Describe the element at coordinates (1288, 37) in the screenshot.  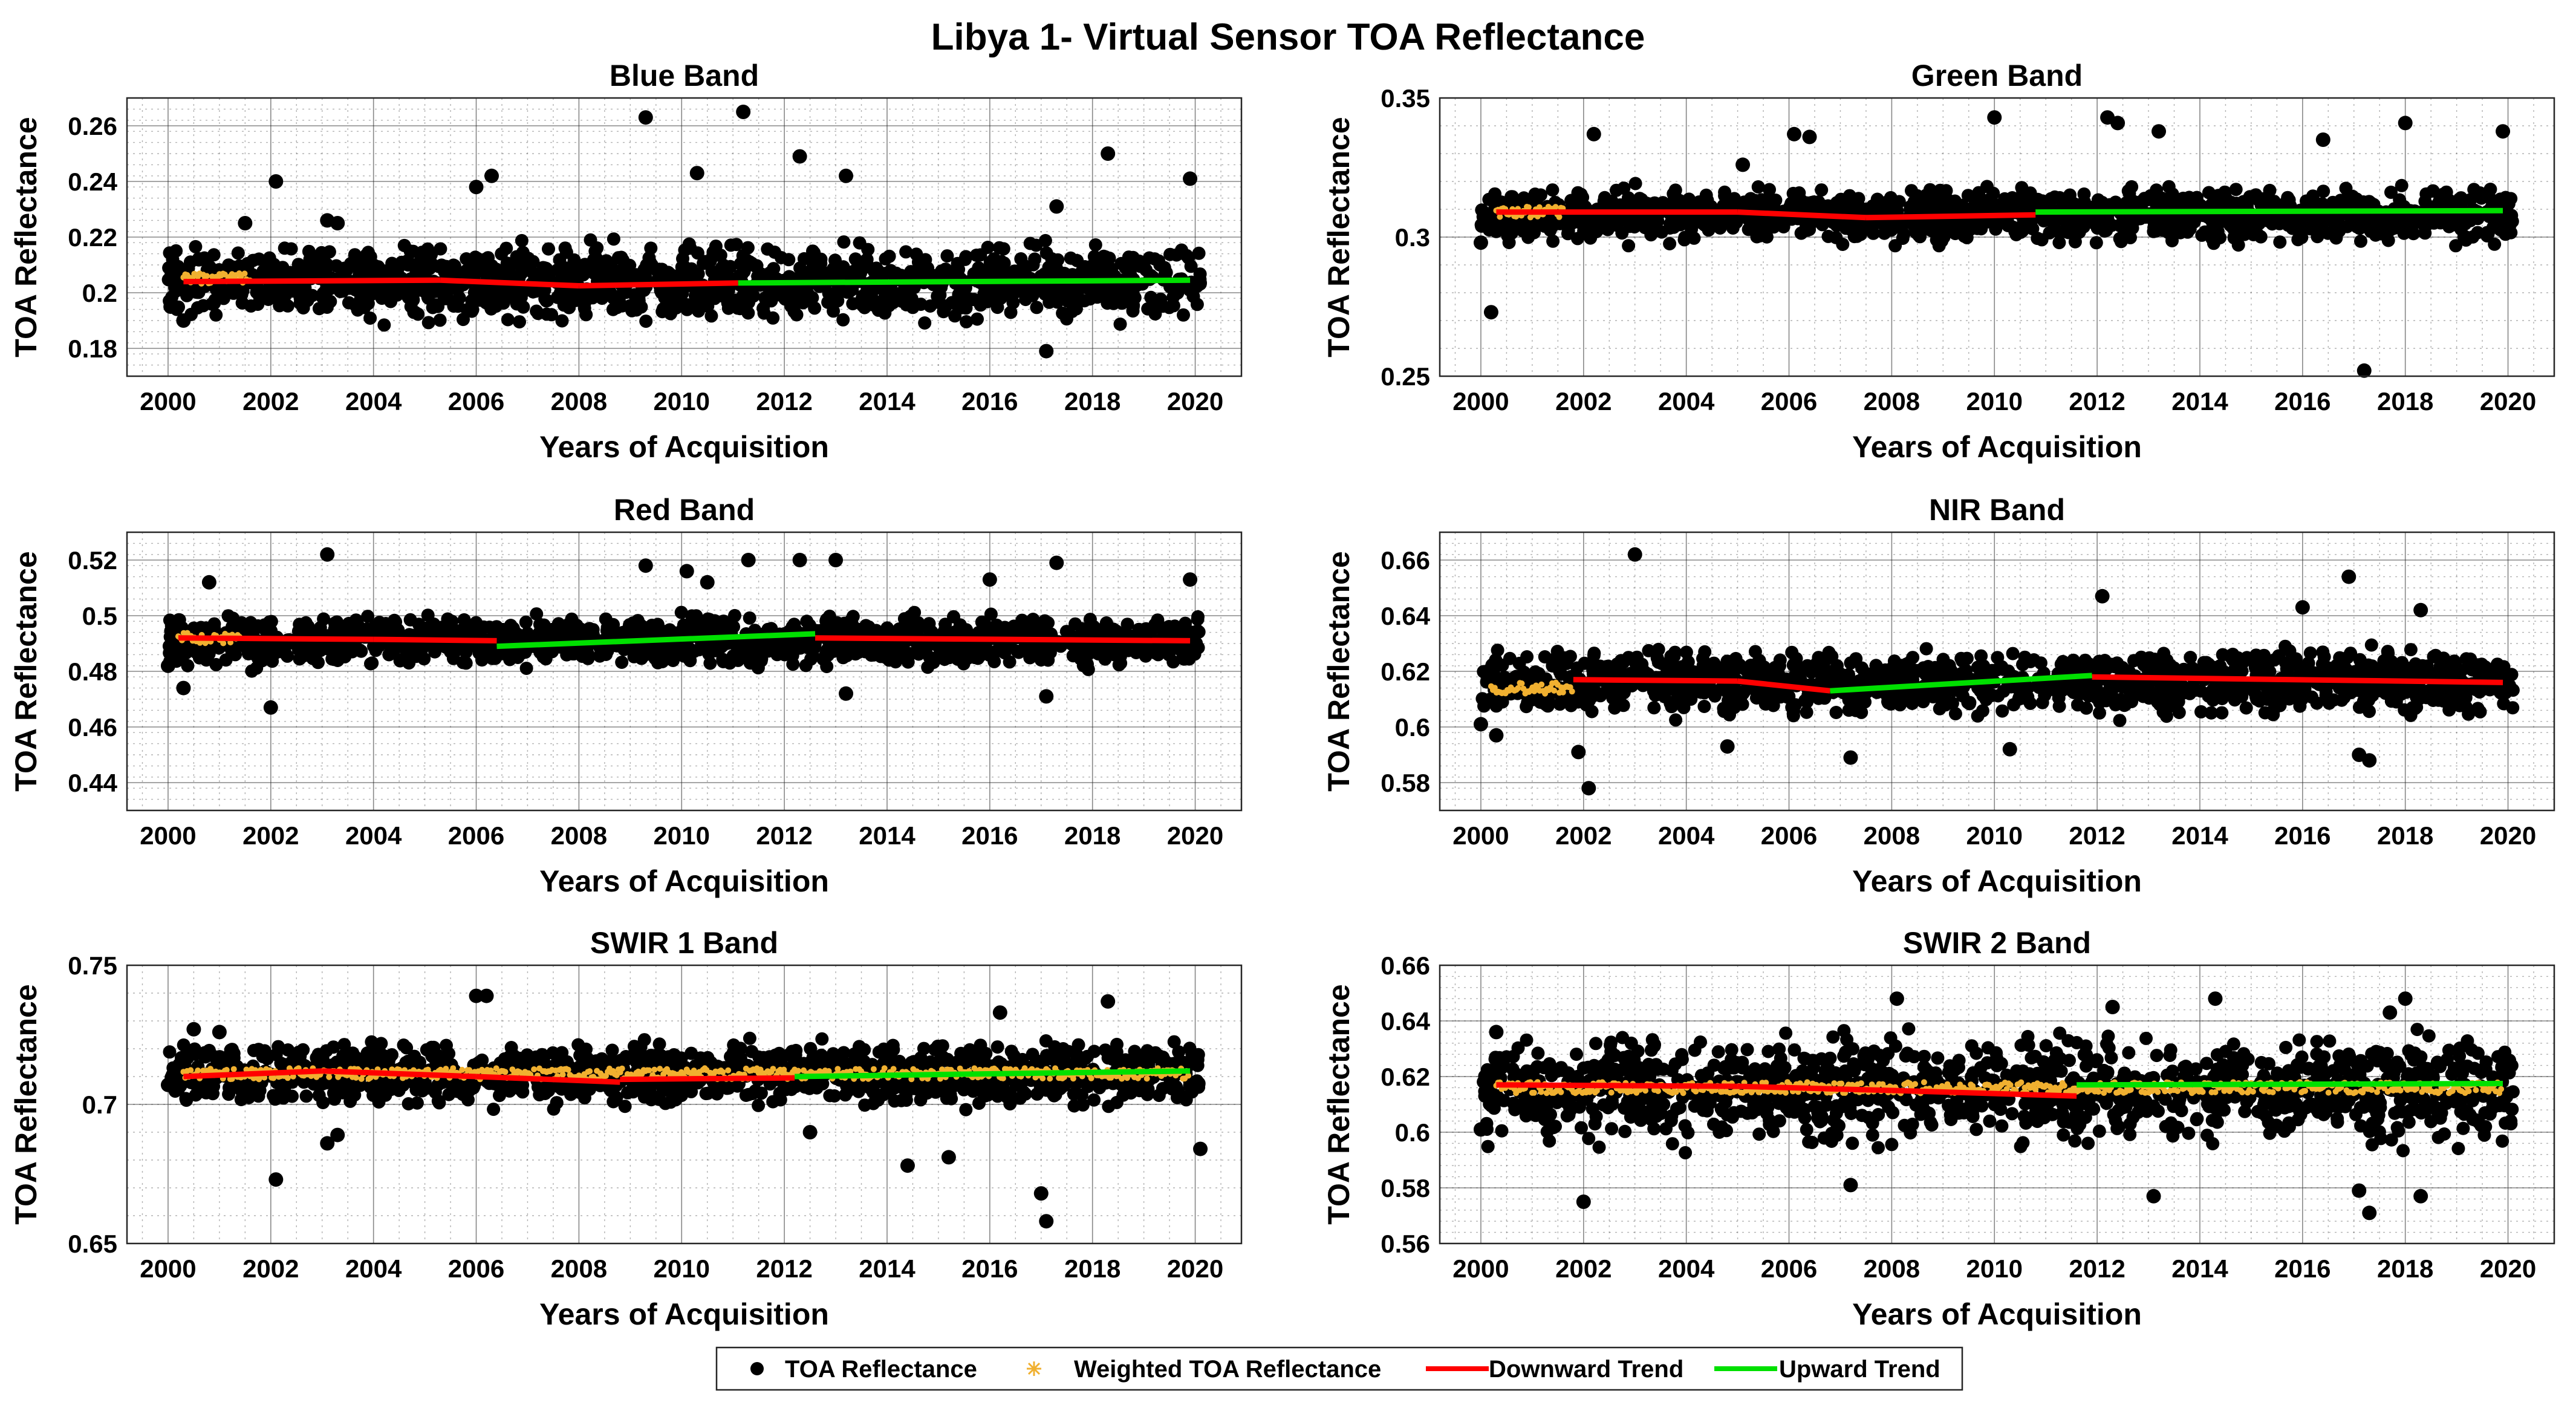
I see `figure-title: Libya 1- Virtual Sensor TOA Reflectance` at that location.